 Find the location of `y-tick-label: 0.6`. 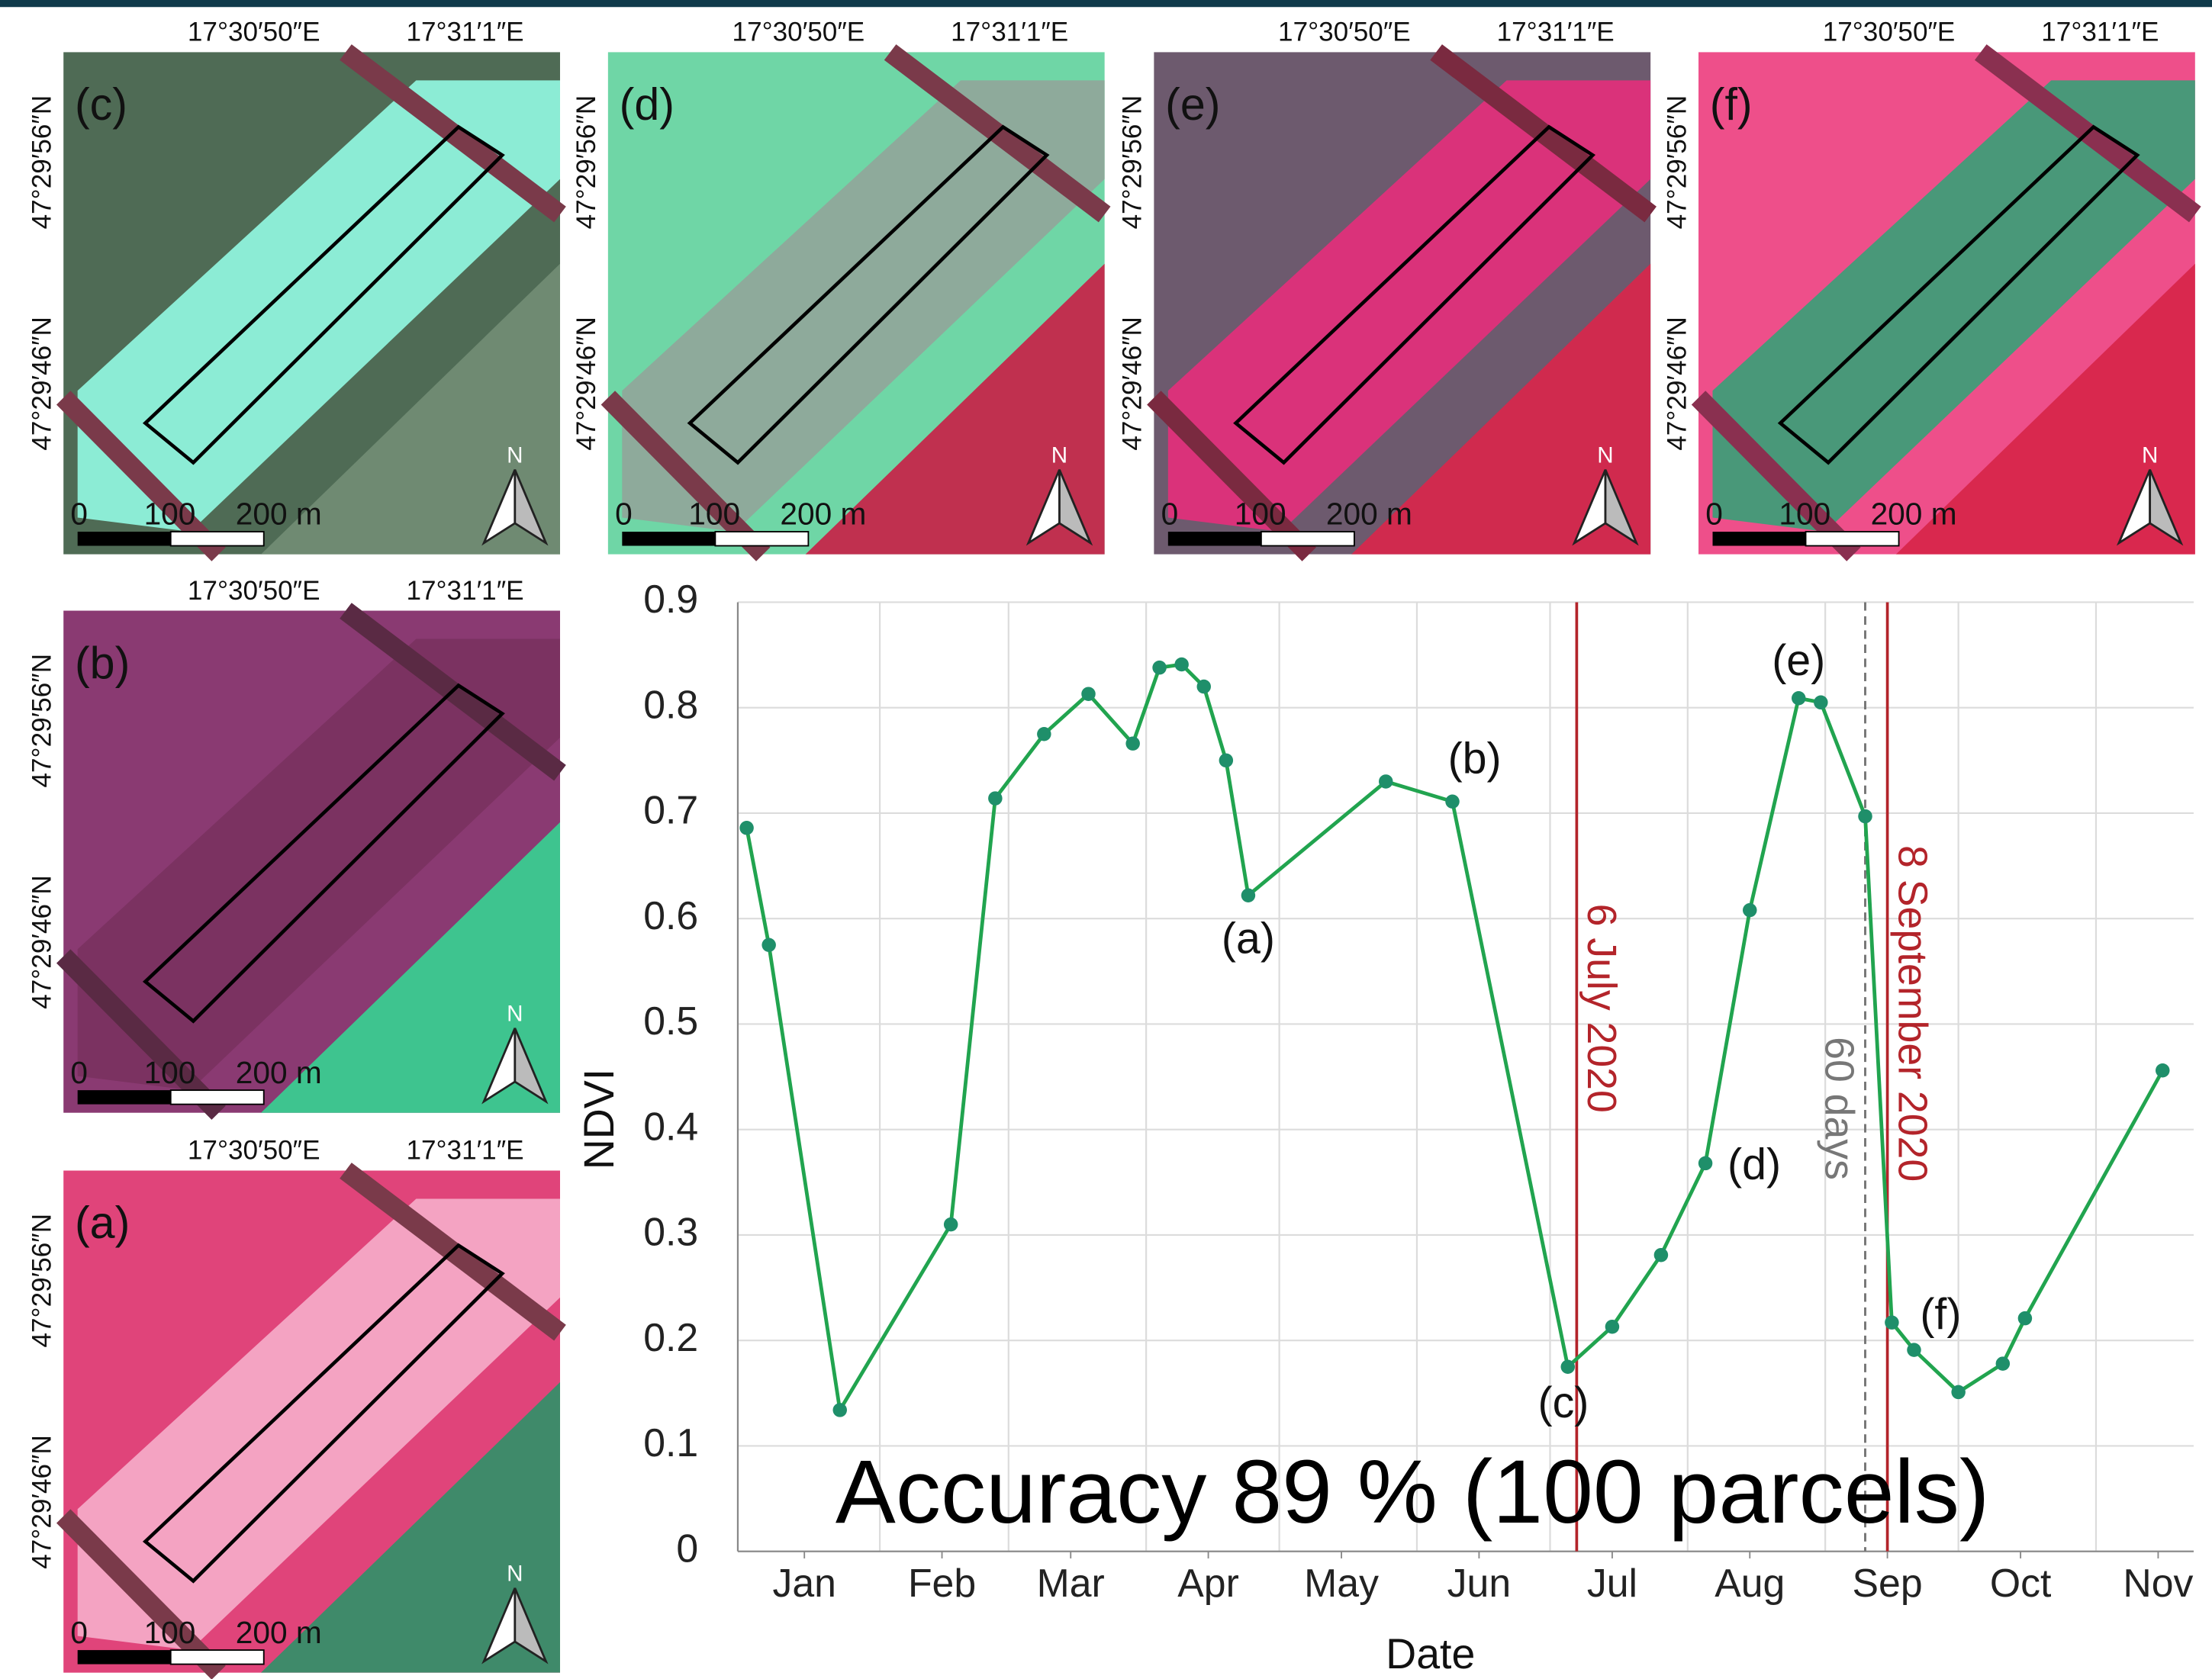

y-tick-label: 0.6 is located at coordinates (670, 916).